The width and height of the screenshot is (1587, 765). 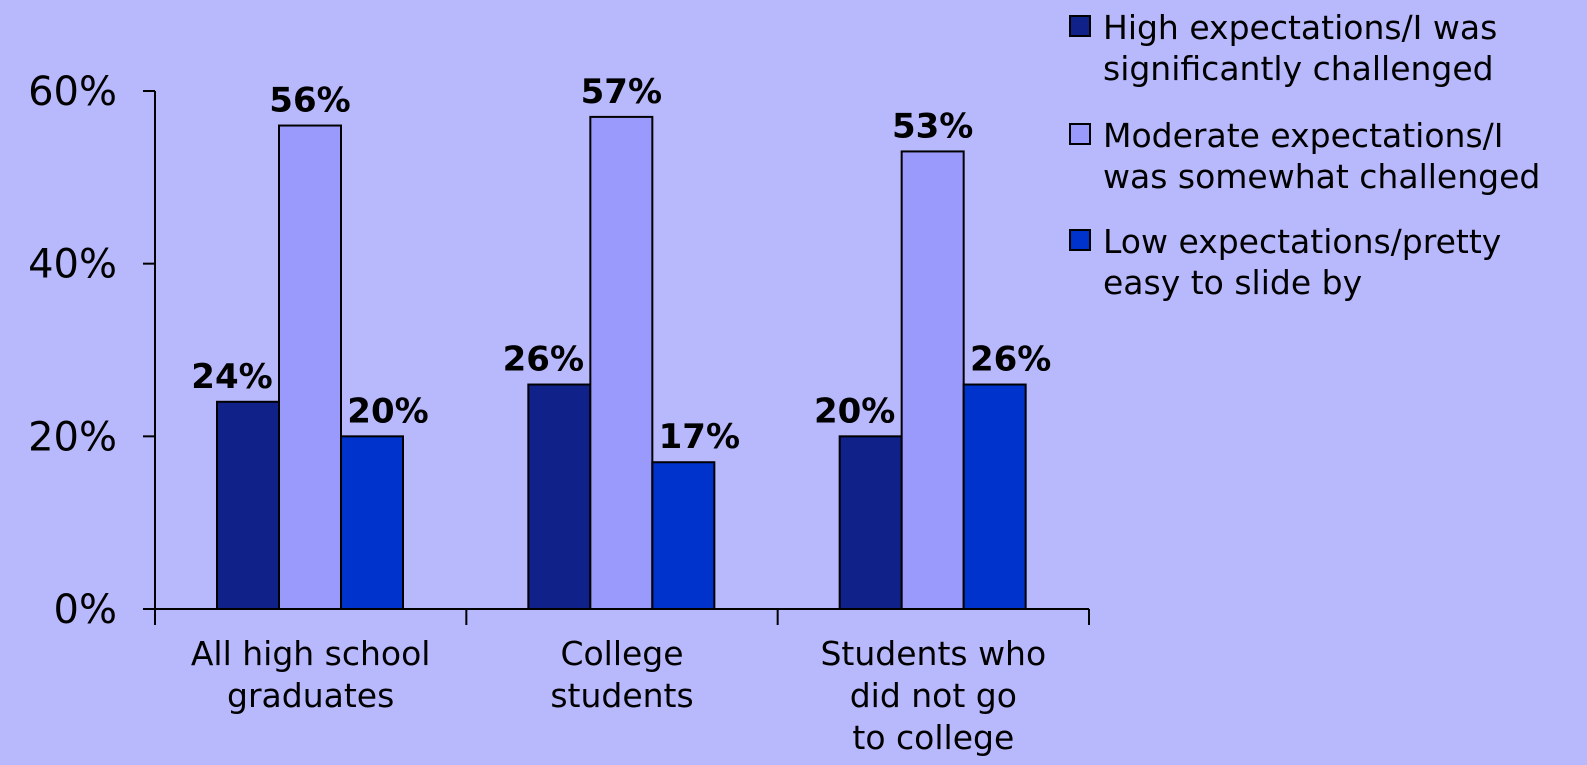 I want to click on y-tick-label: 60%, so click(x=72, y=92).